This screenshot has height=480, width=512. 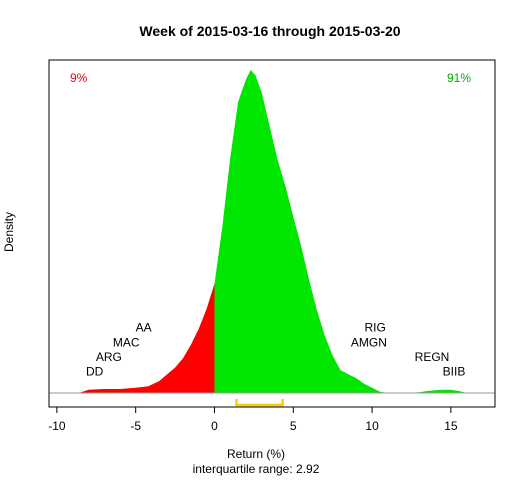 I want to click on positive-percent-label: 91%, so click(x=459, y=78).